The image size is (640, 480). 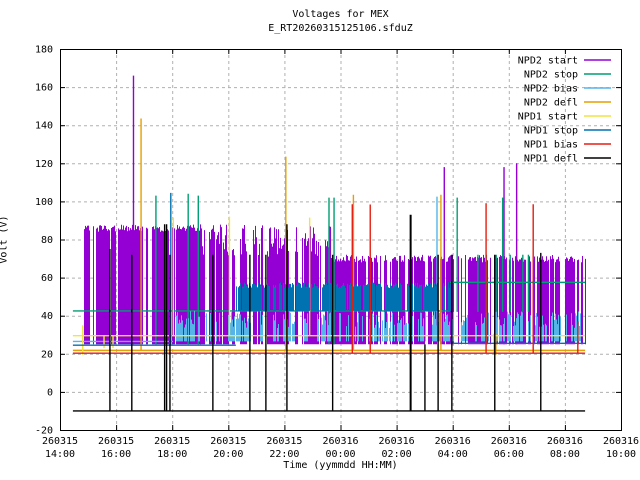 I want to click on svg-text: 04:00, so click(x=453, y=454).